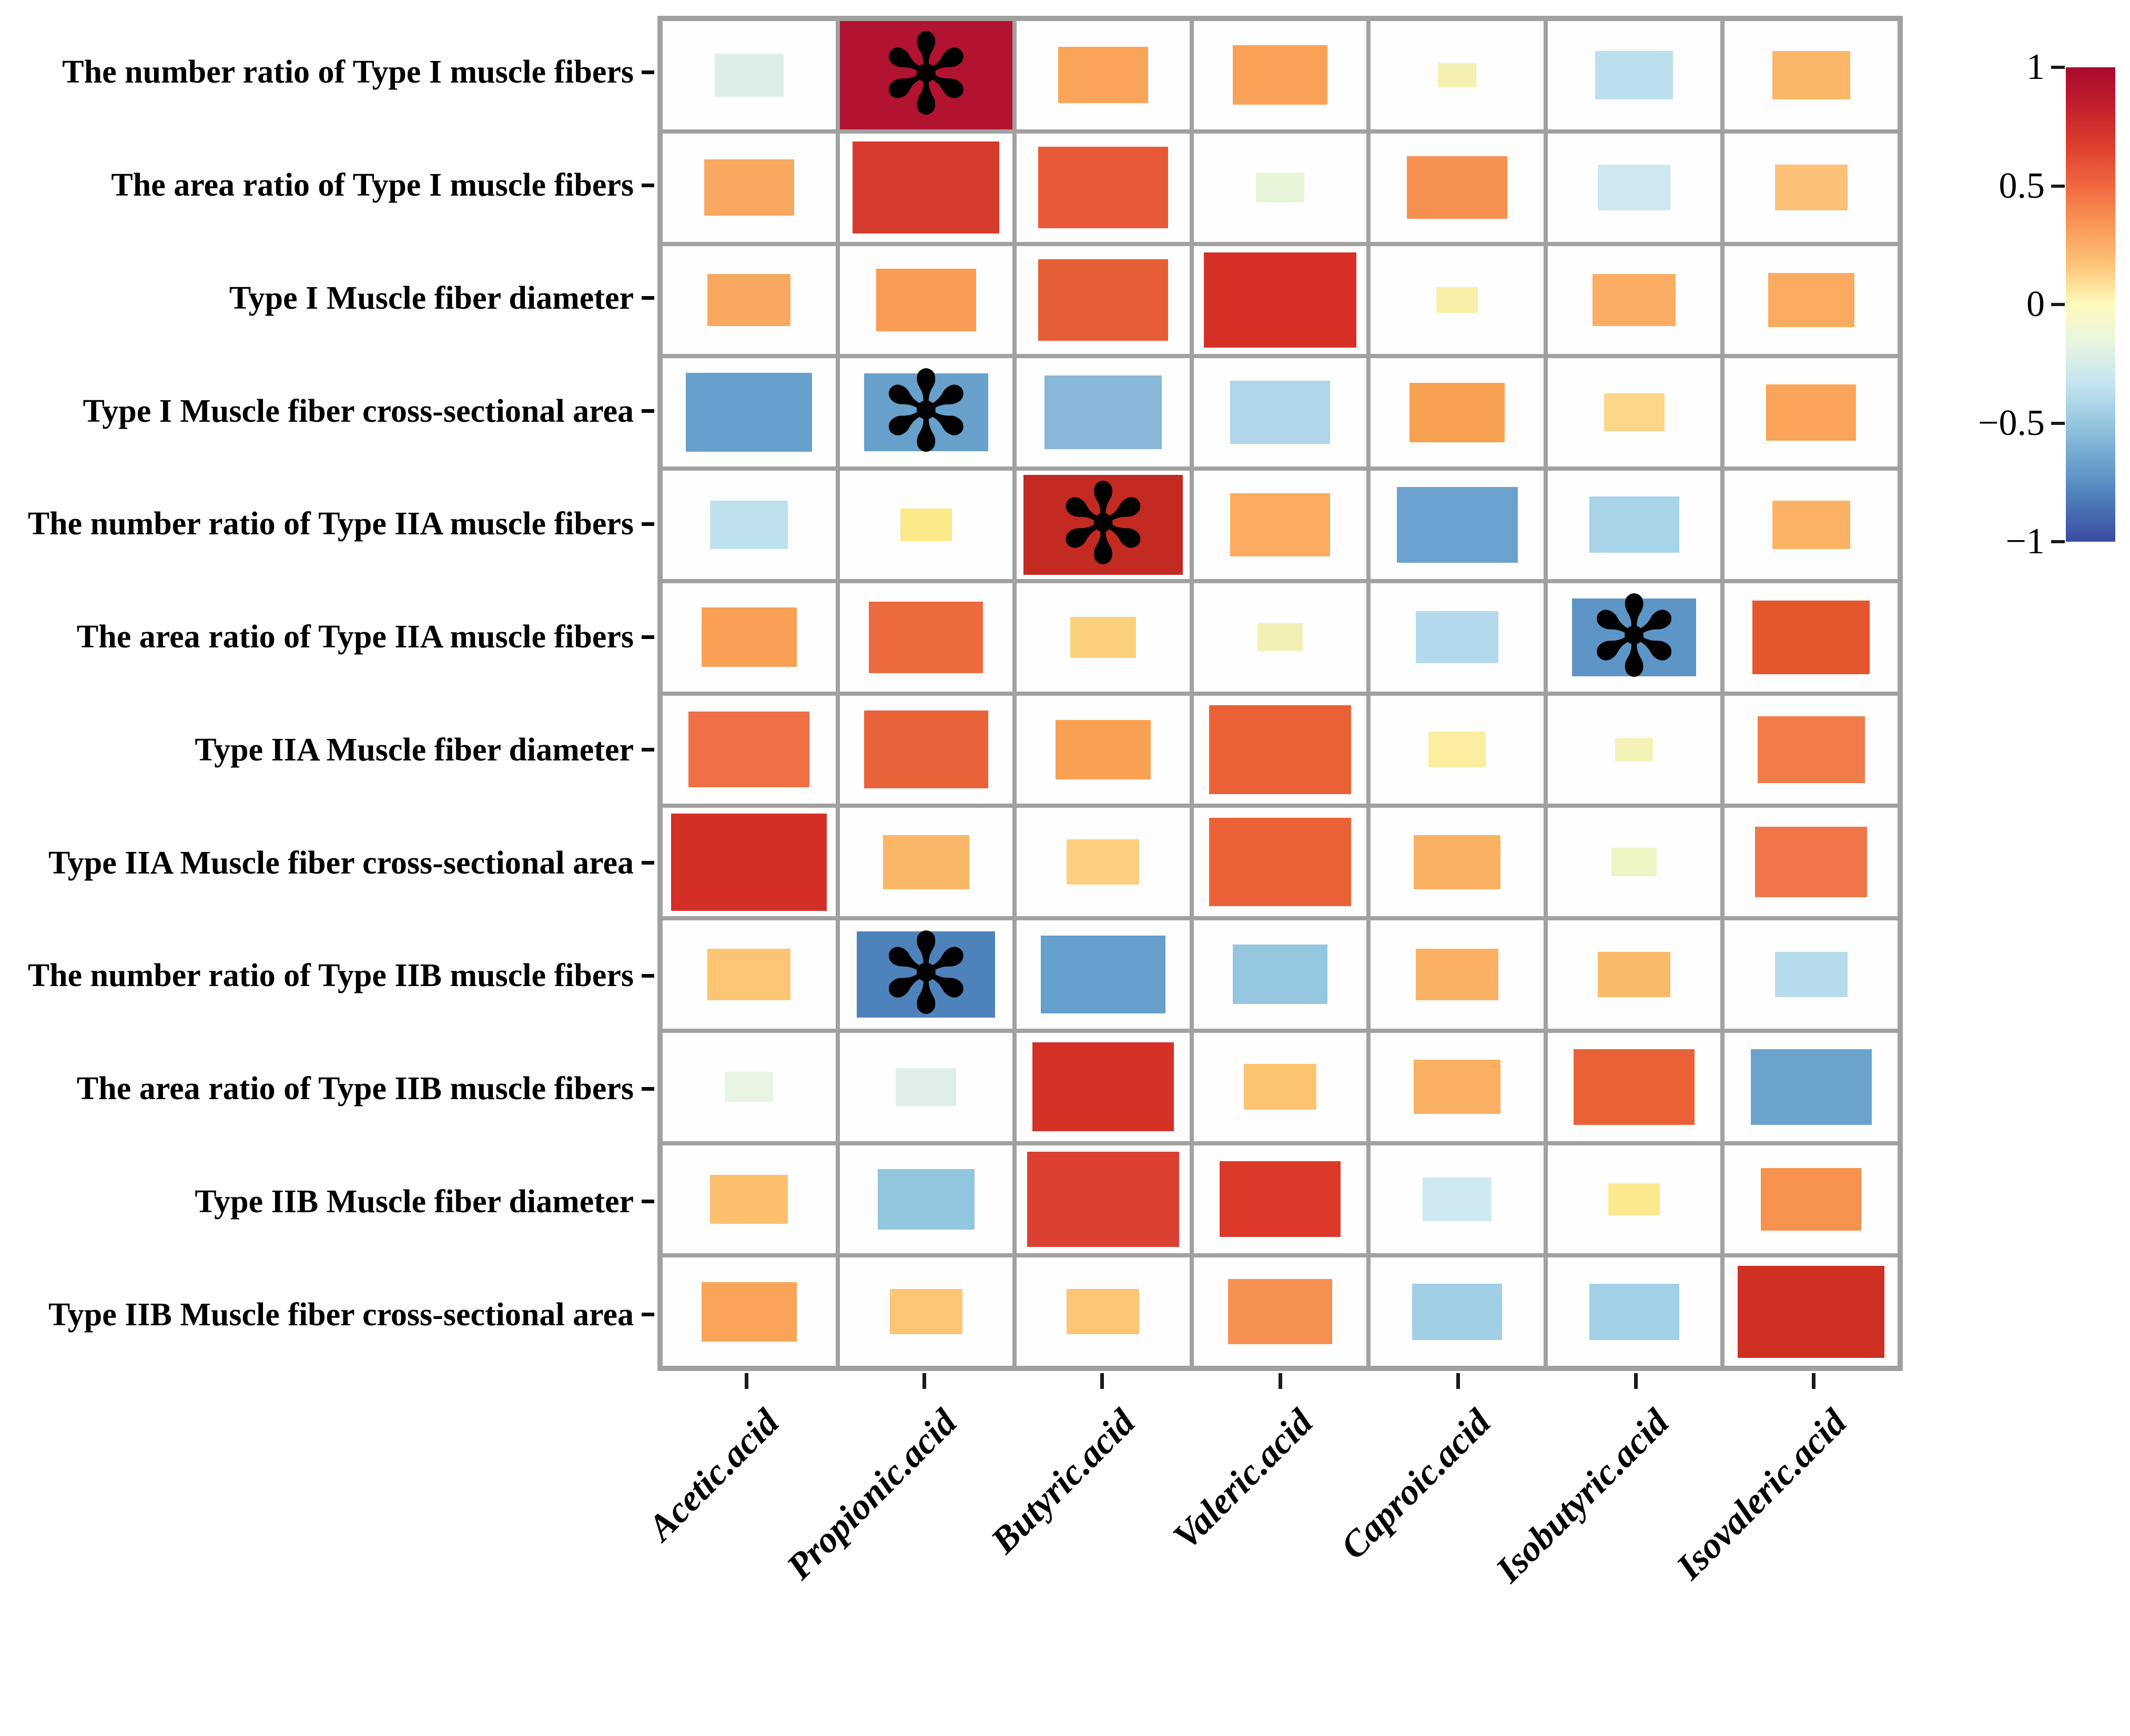 This screenshot has width=2130, height=1736. What do you see at coordinates (1761, 1495) in the screenshot?
I see `column-label-7: Isovaleric.acid` at bounding box center [1761, 1495].